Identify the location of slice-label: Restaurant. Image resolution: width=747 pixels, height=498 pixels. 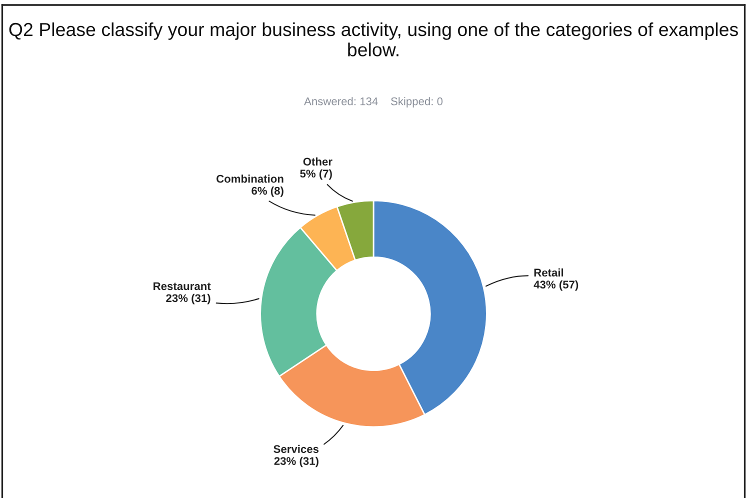
(182, 286).